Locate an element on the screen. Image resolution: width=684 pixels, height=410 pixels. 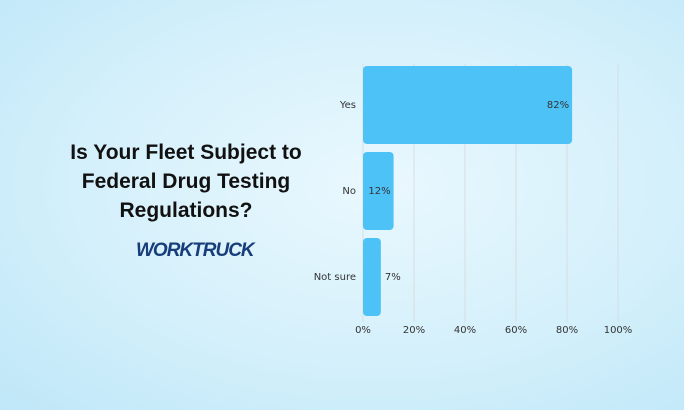
value-label: 7% is located at coordinates (393, 277).